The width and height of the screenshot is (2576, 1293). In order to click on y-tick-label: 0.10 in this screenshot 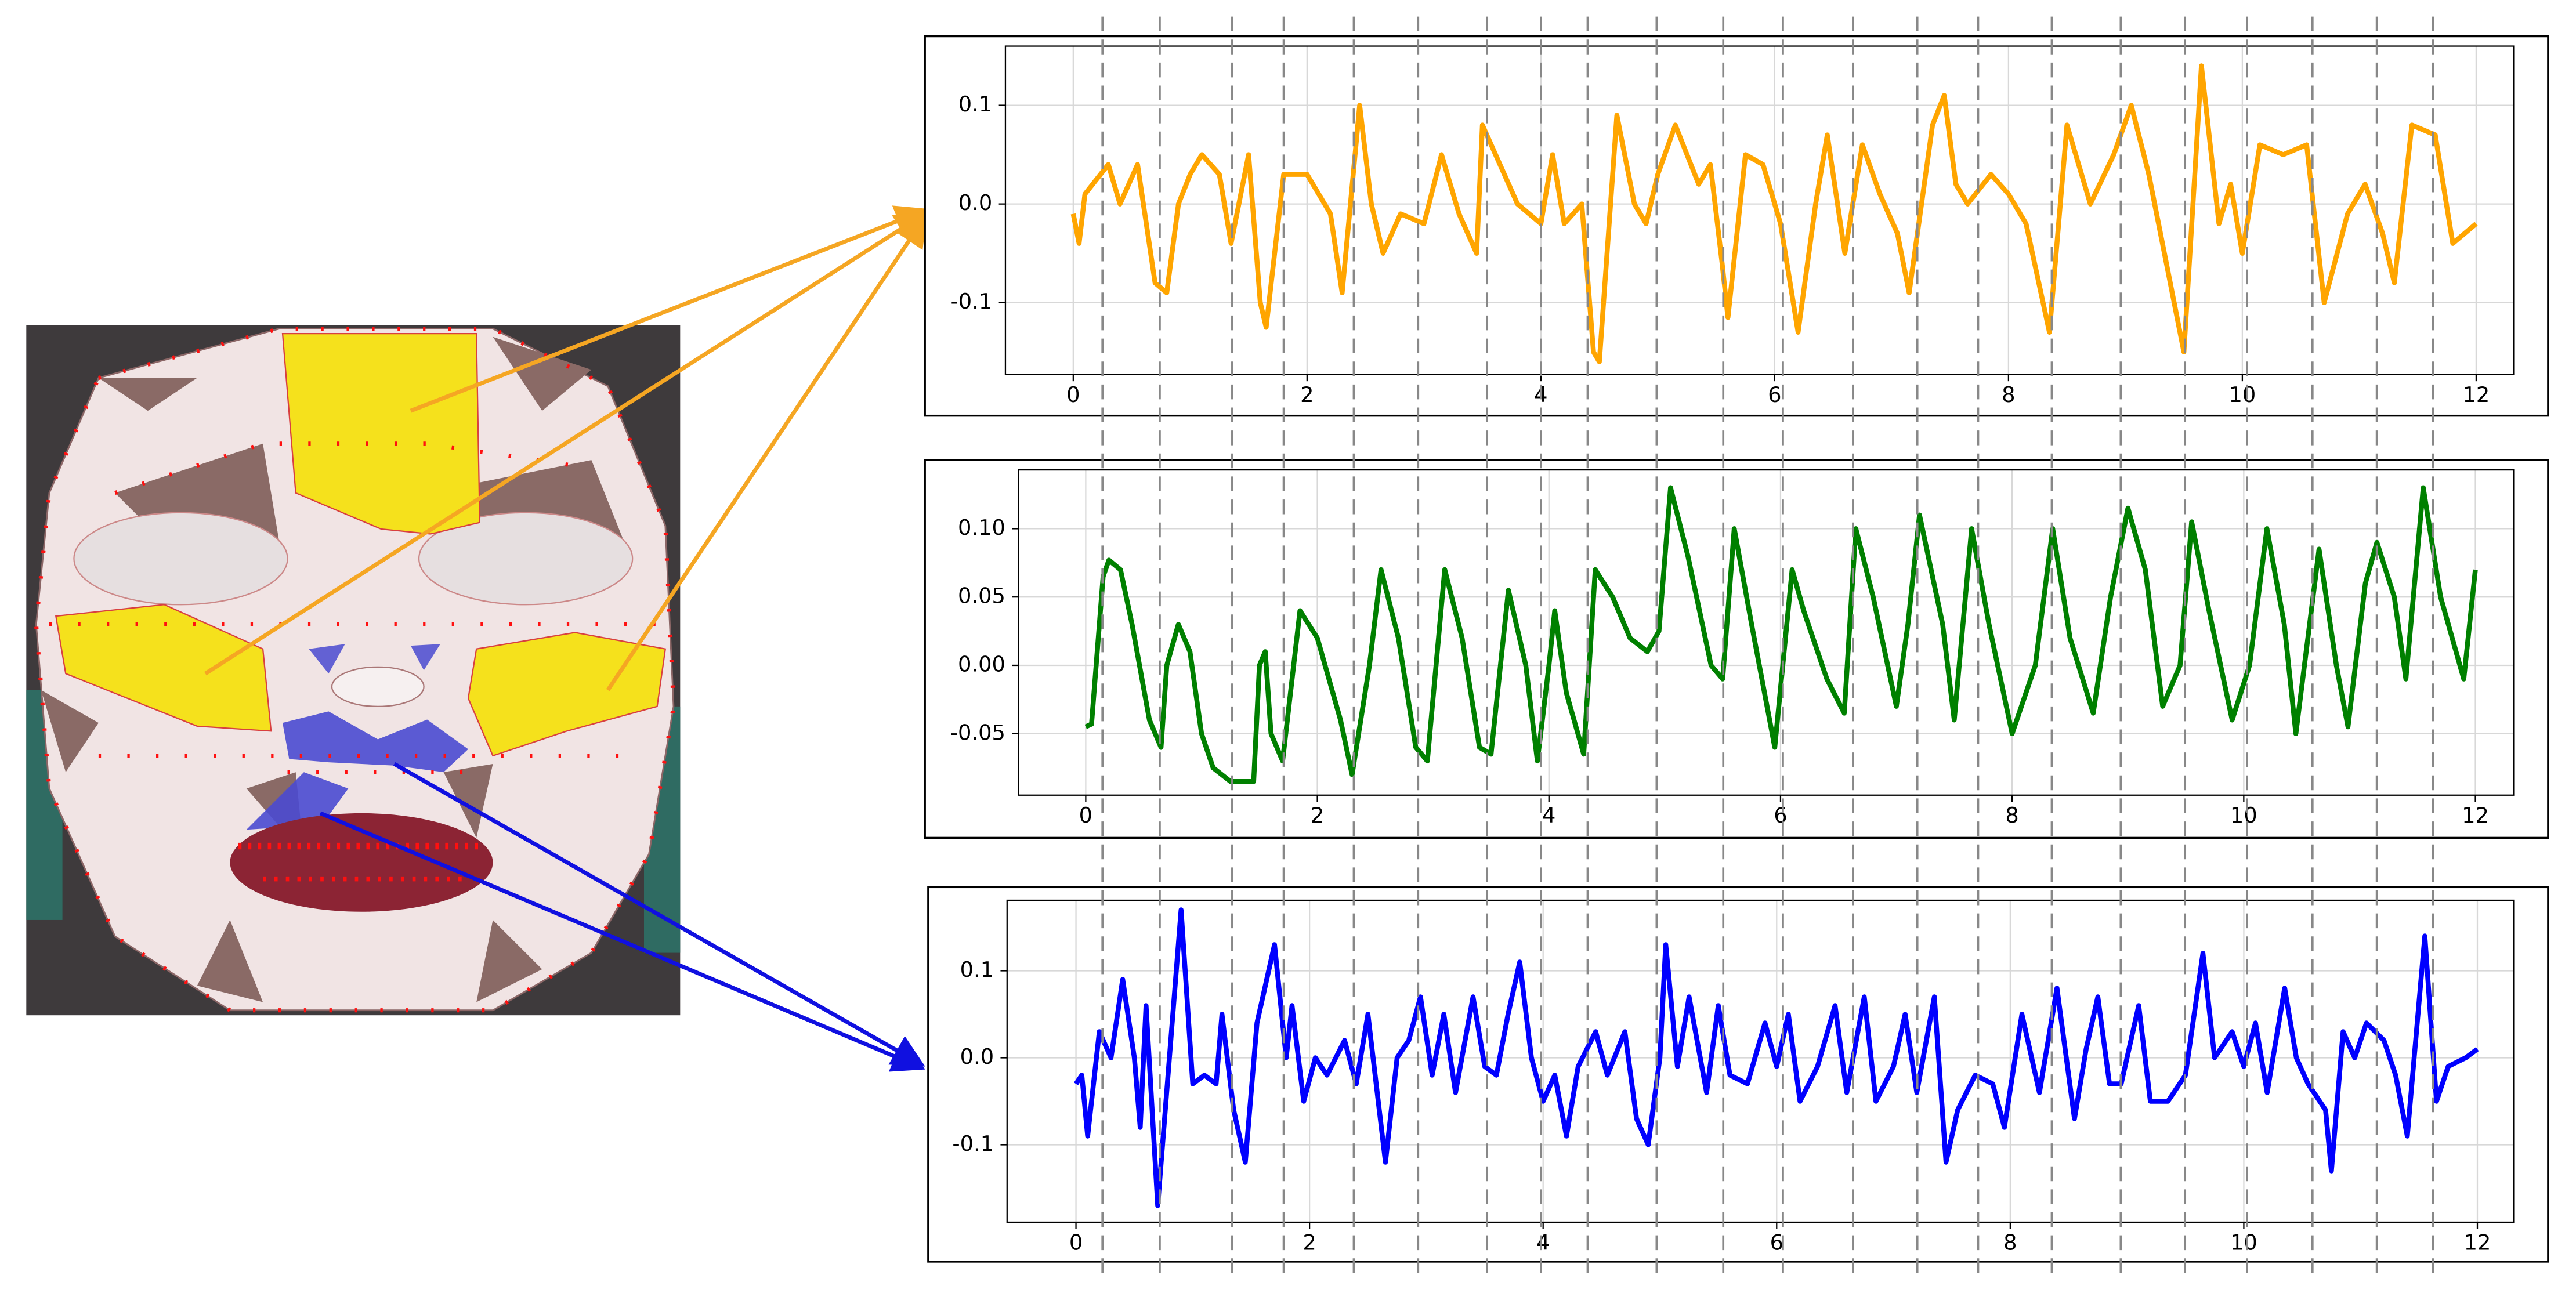, I will do `click(981, 527)`.